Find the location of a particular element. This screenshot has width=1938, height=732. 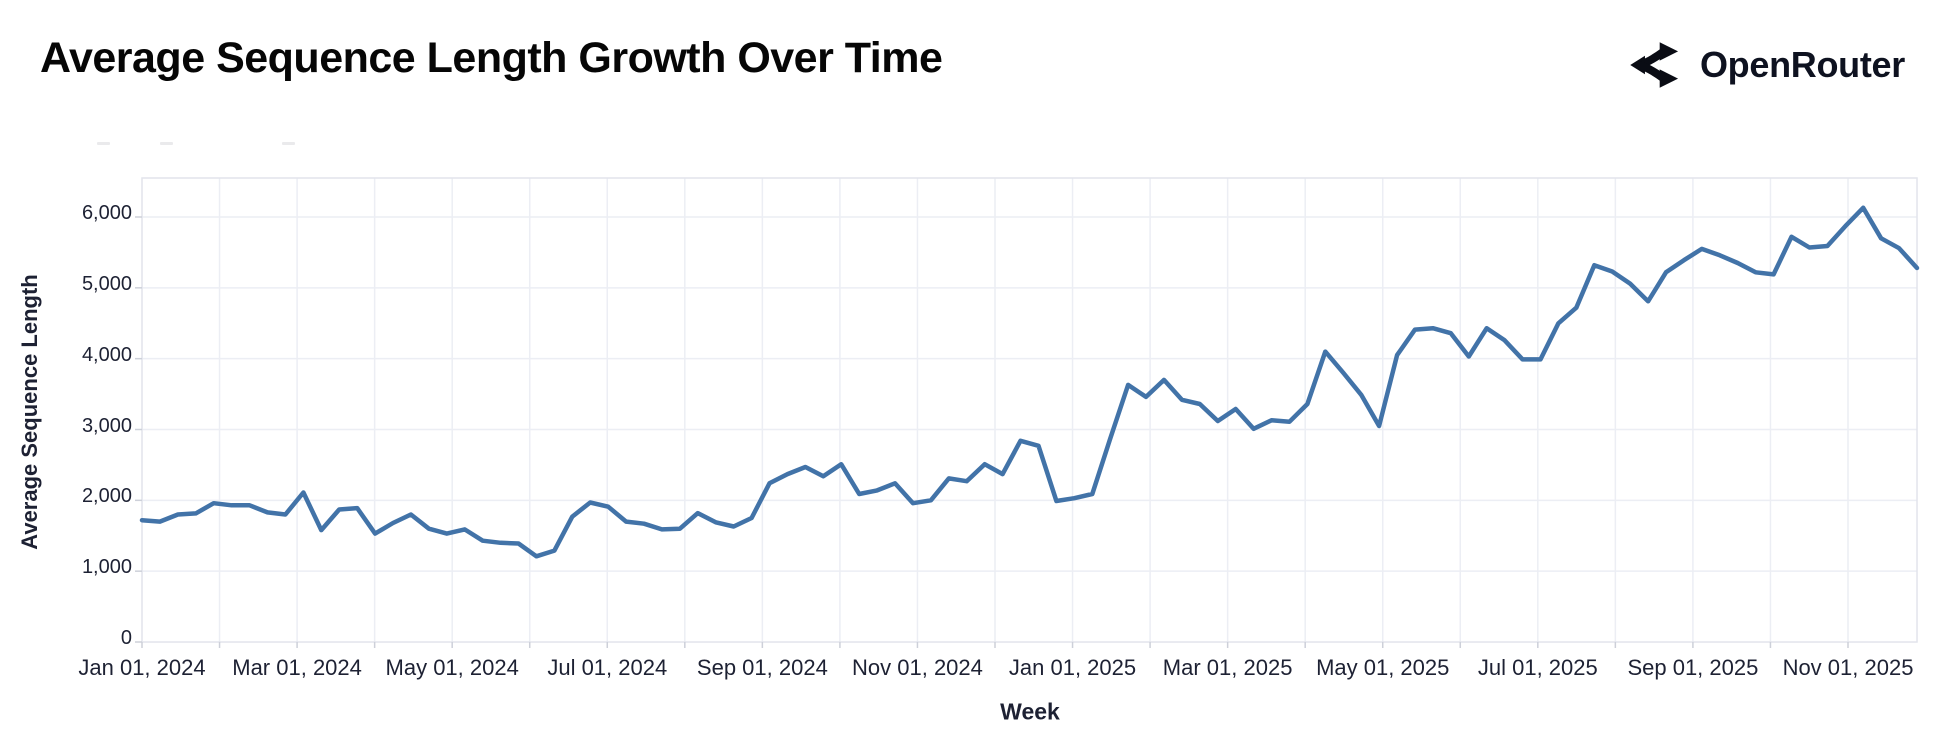

x-tick-label: Nov 01, 2024 is located at coordinates (917, 667).